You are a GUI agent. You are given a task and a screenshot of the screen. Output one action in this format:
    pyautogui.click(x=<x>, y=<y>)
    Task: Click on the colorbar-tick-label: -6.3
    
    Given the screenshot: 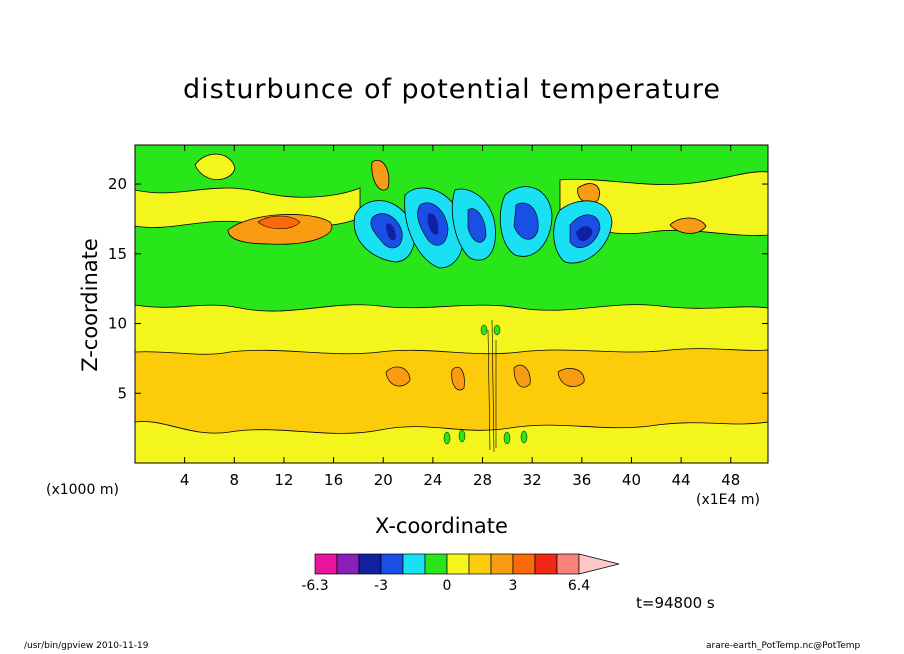 What is the action you would take?
    pyautogui.click(x=314, y=586)
    